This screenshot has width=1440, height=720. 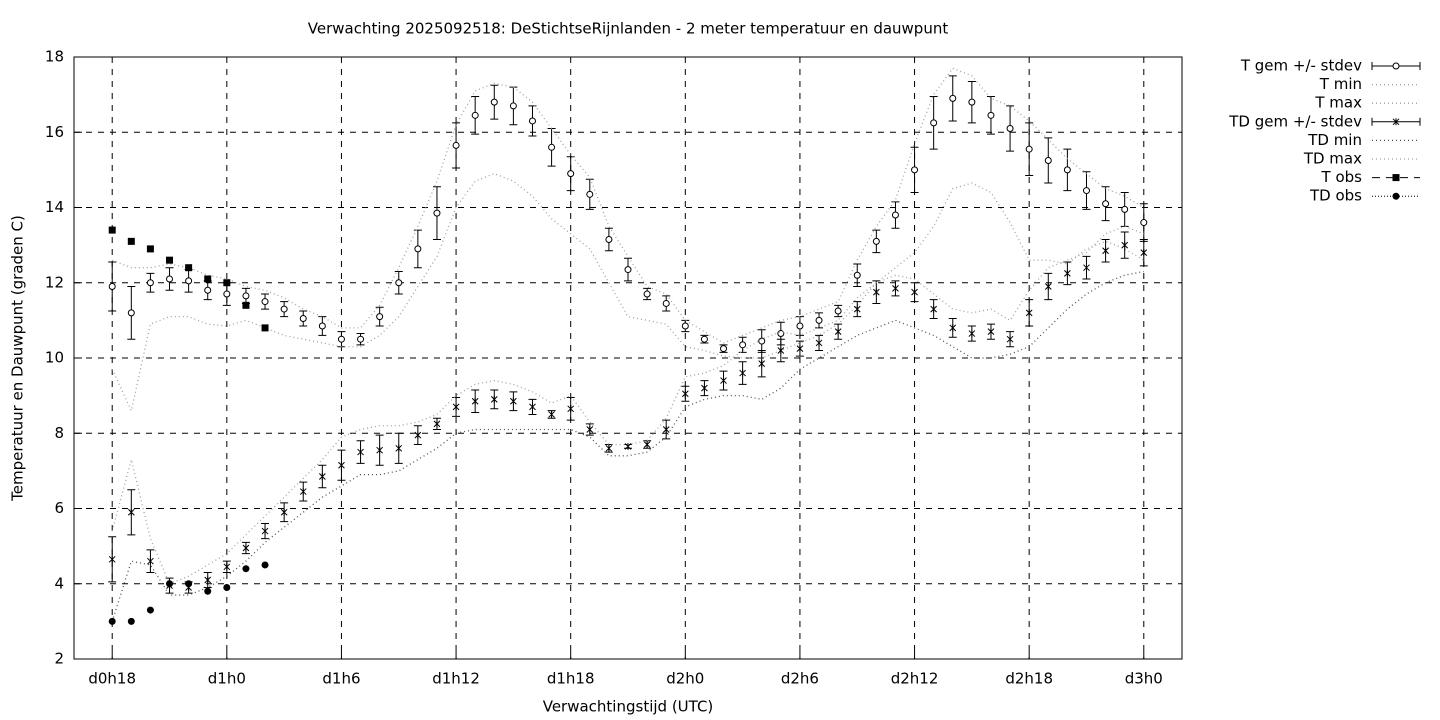 I want to click on legend-label: T gem +/- stdev, so click(x=1301, y=66).